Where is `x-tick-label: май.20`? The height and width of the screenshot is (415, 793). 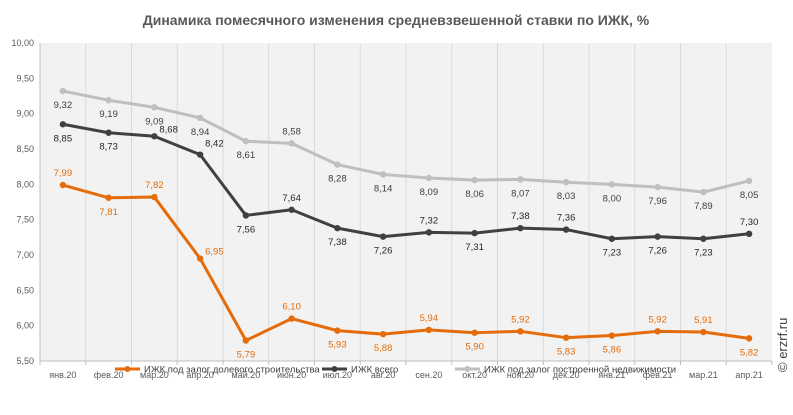 x-tick-label: май.20 is located at coordinates (246, 375).